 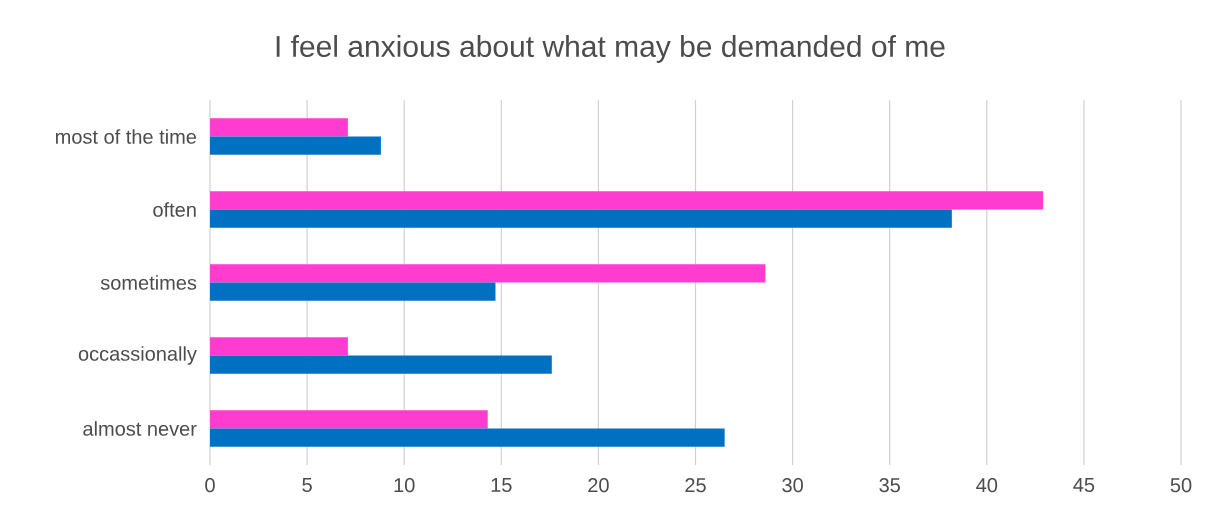 I want to click on y-tick-label: most of the time, so click(x=126, y=136).